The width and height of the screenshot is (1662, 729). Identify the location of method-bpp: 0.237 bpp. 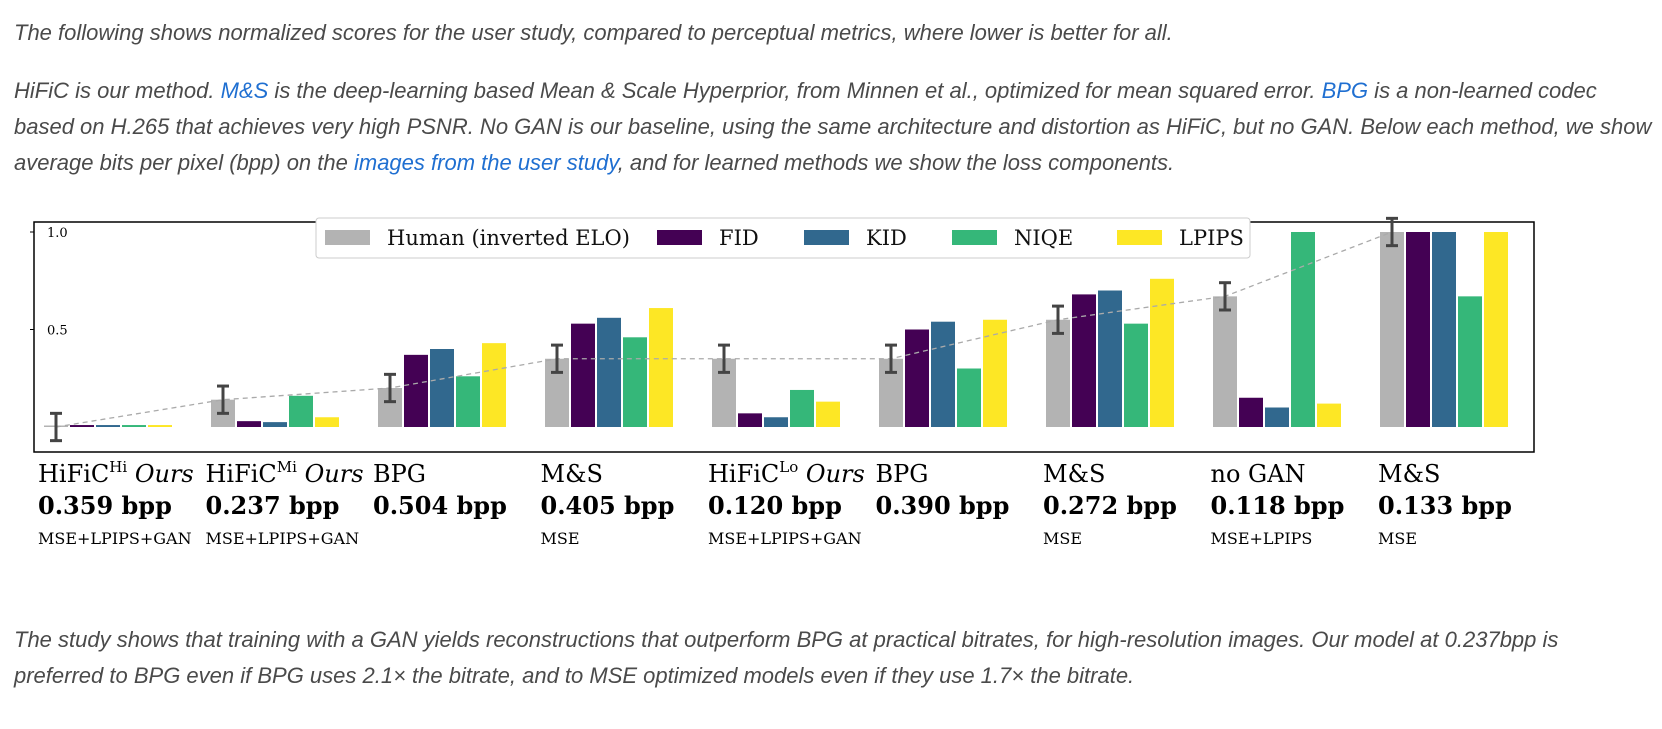
(273, 505).